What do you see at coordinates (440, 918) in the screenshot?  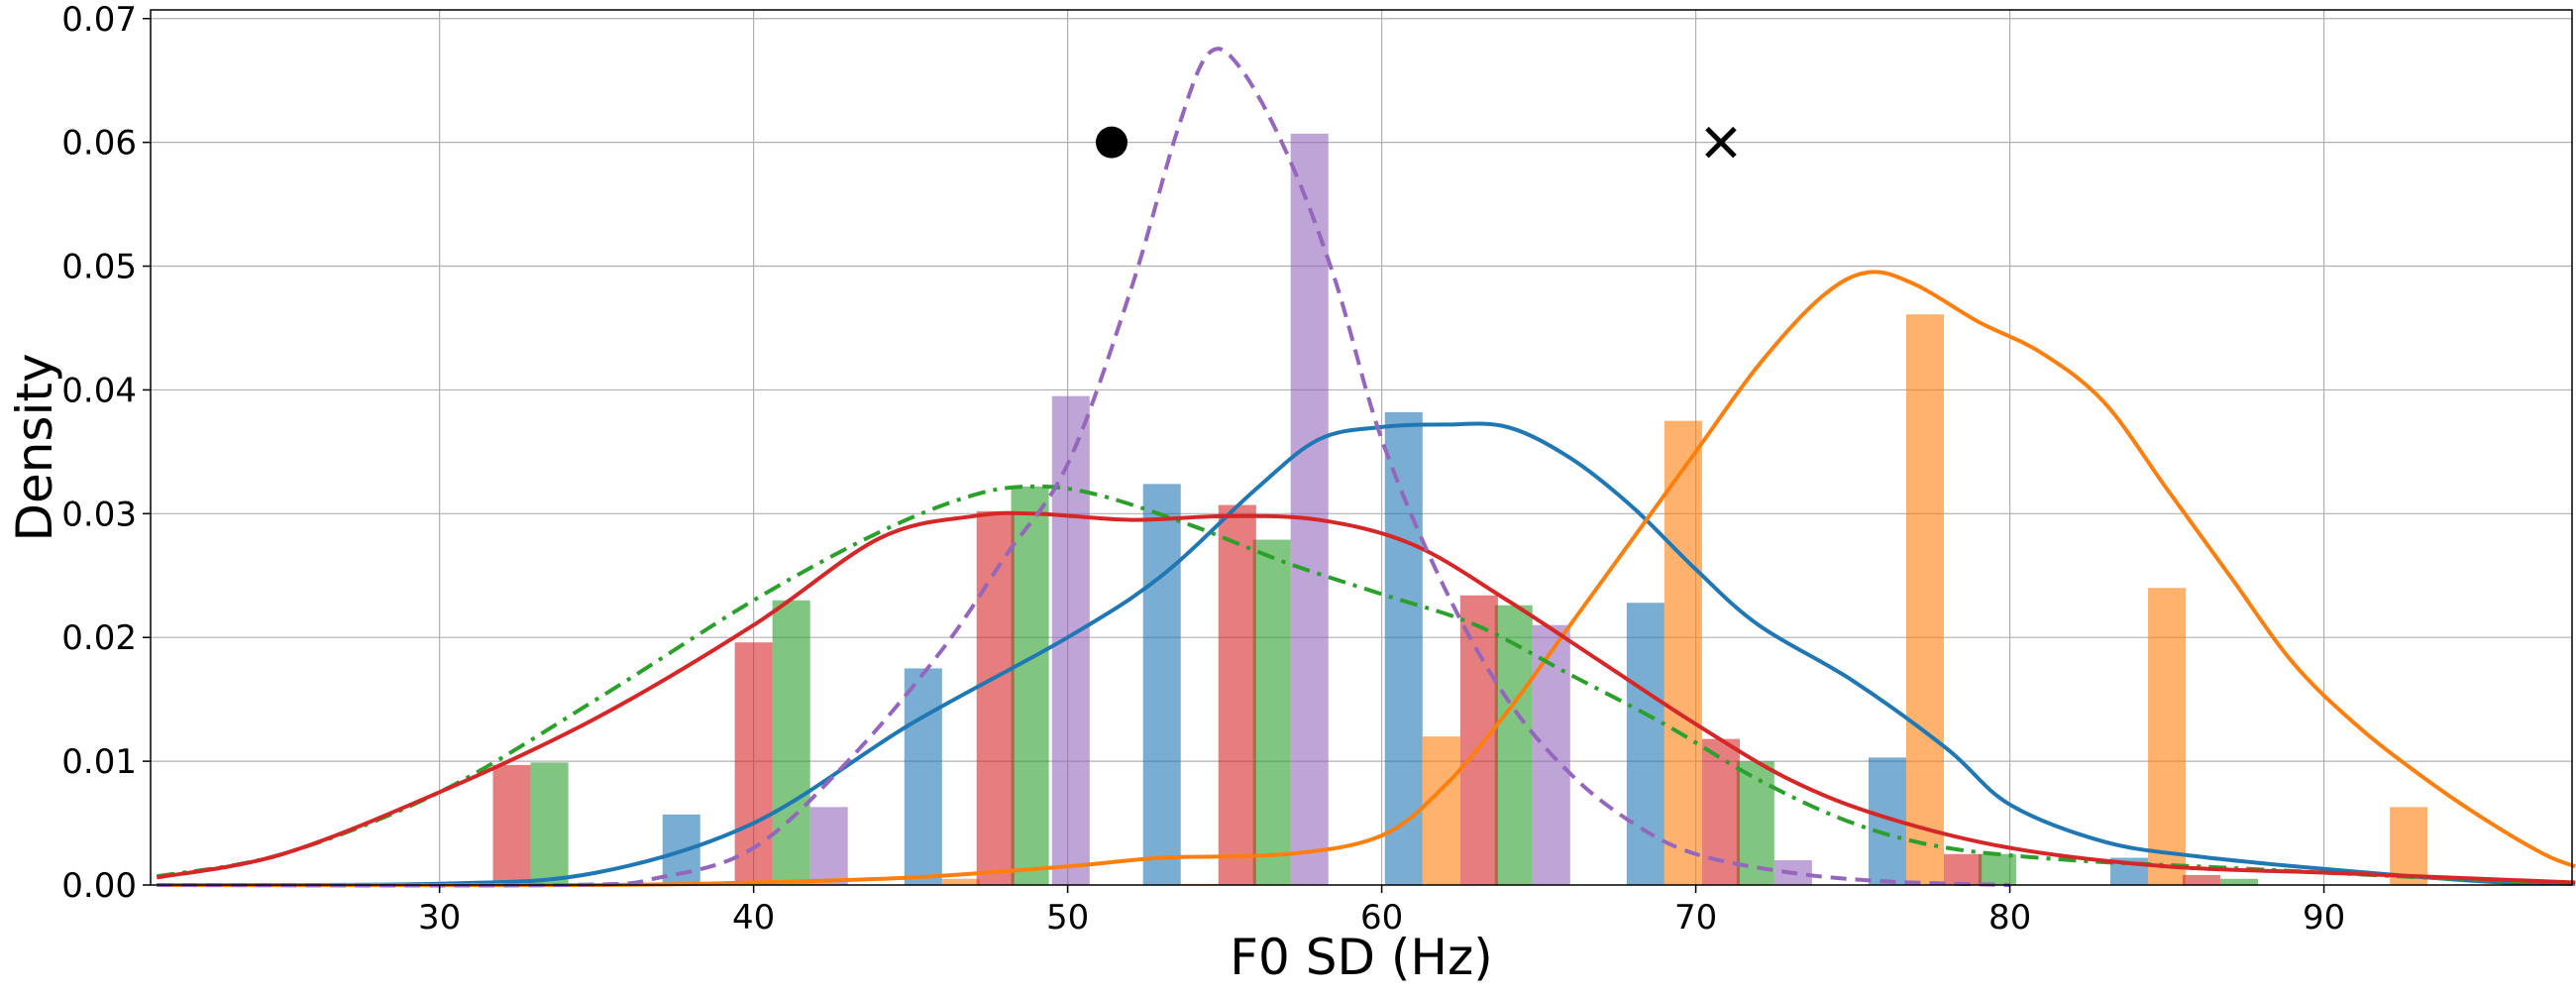 I see `x-tick-label: 30` at bounding box center [440, 918].